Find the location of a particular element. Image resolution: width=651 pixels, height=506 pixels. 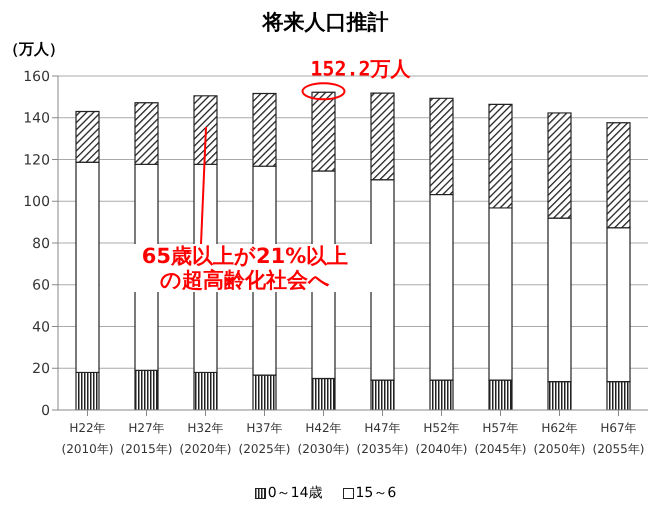

x-tick-label: H22年 (2010年) is located at coordinates (88, 438).